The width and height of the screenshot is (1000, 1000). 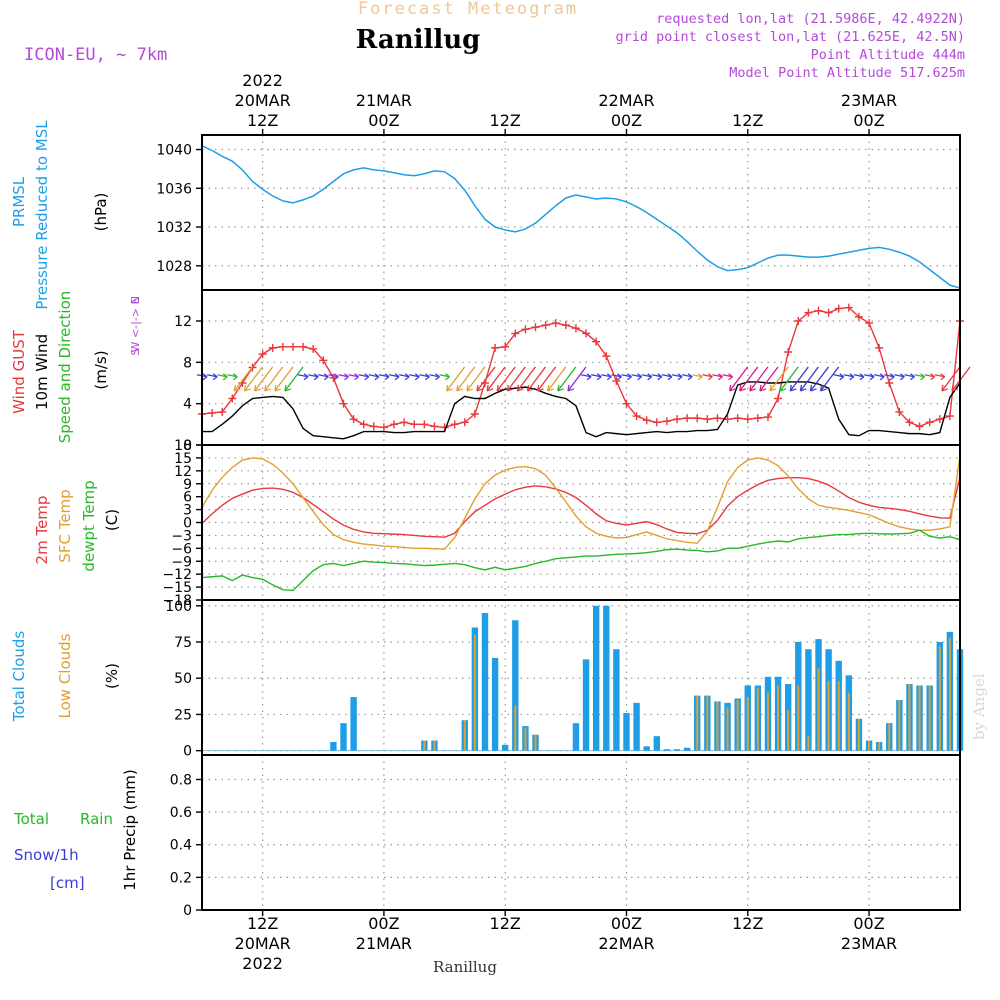 What do you see at coordinates (174, 151) in the screenshot?
I see `y-tick-label: 1040` at bounding box center [174, 151].